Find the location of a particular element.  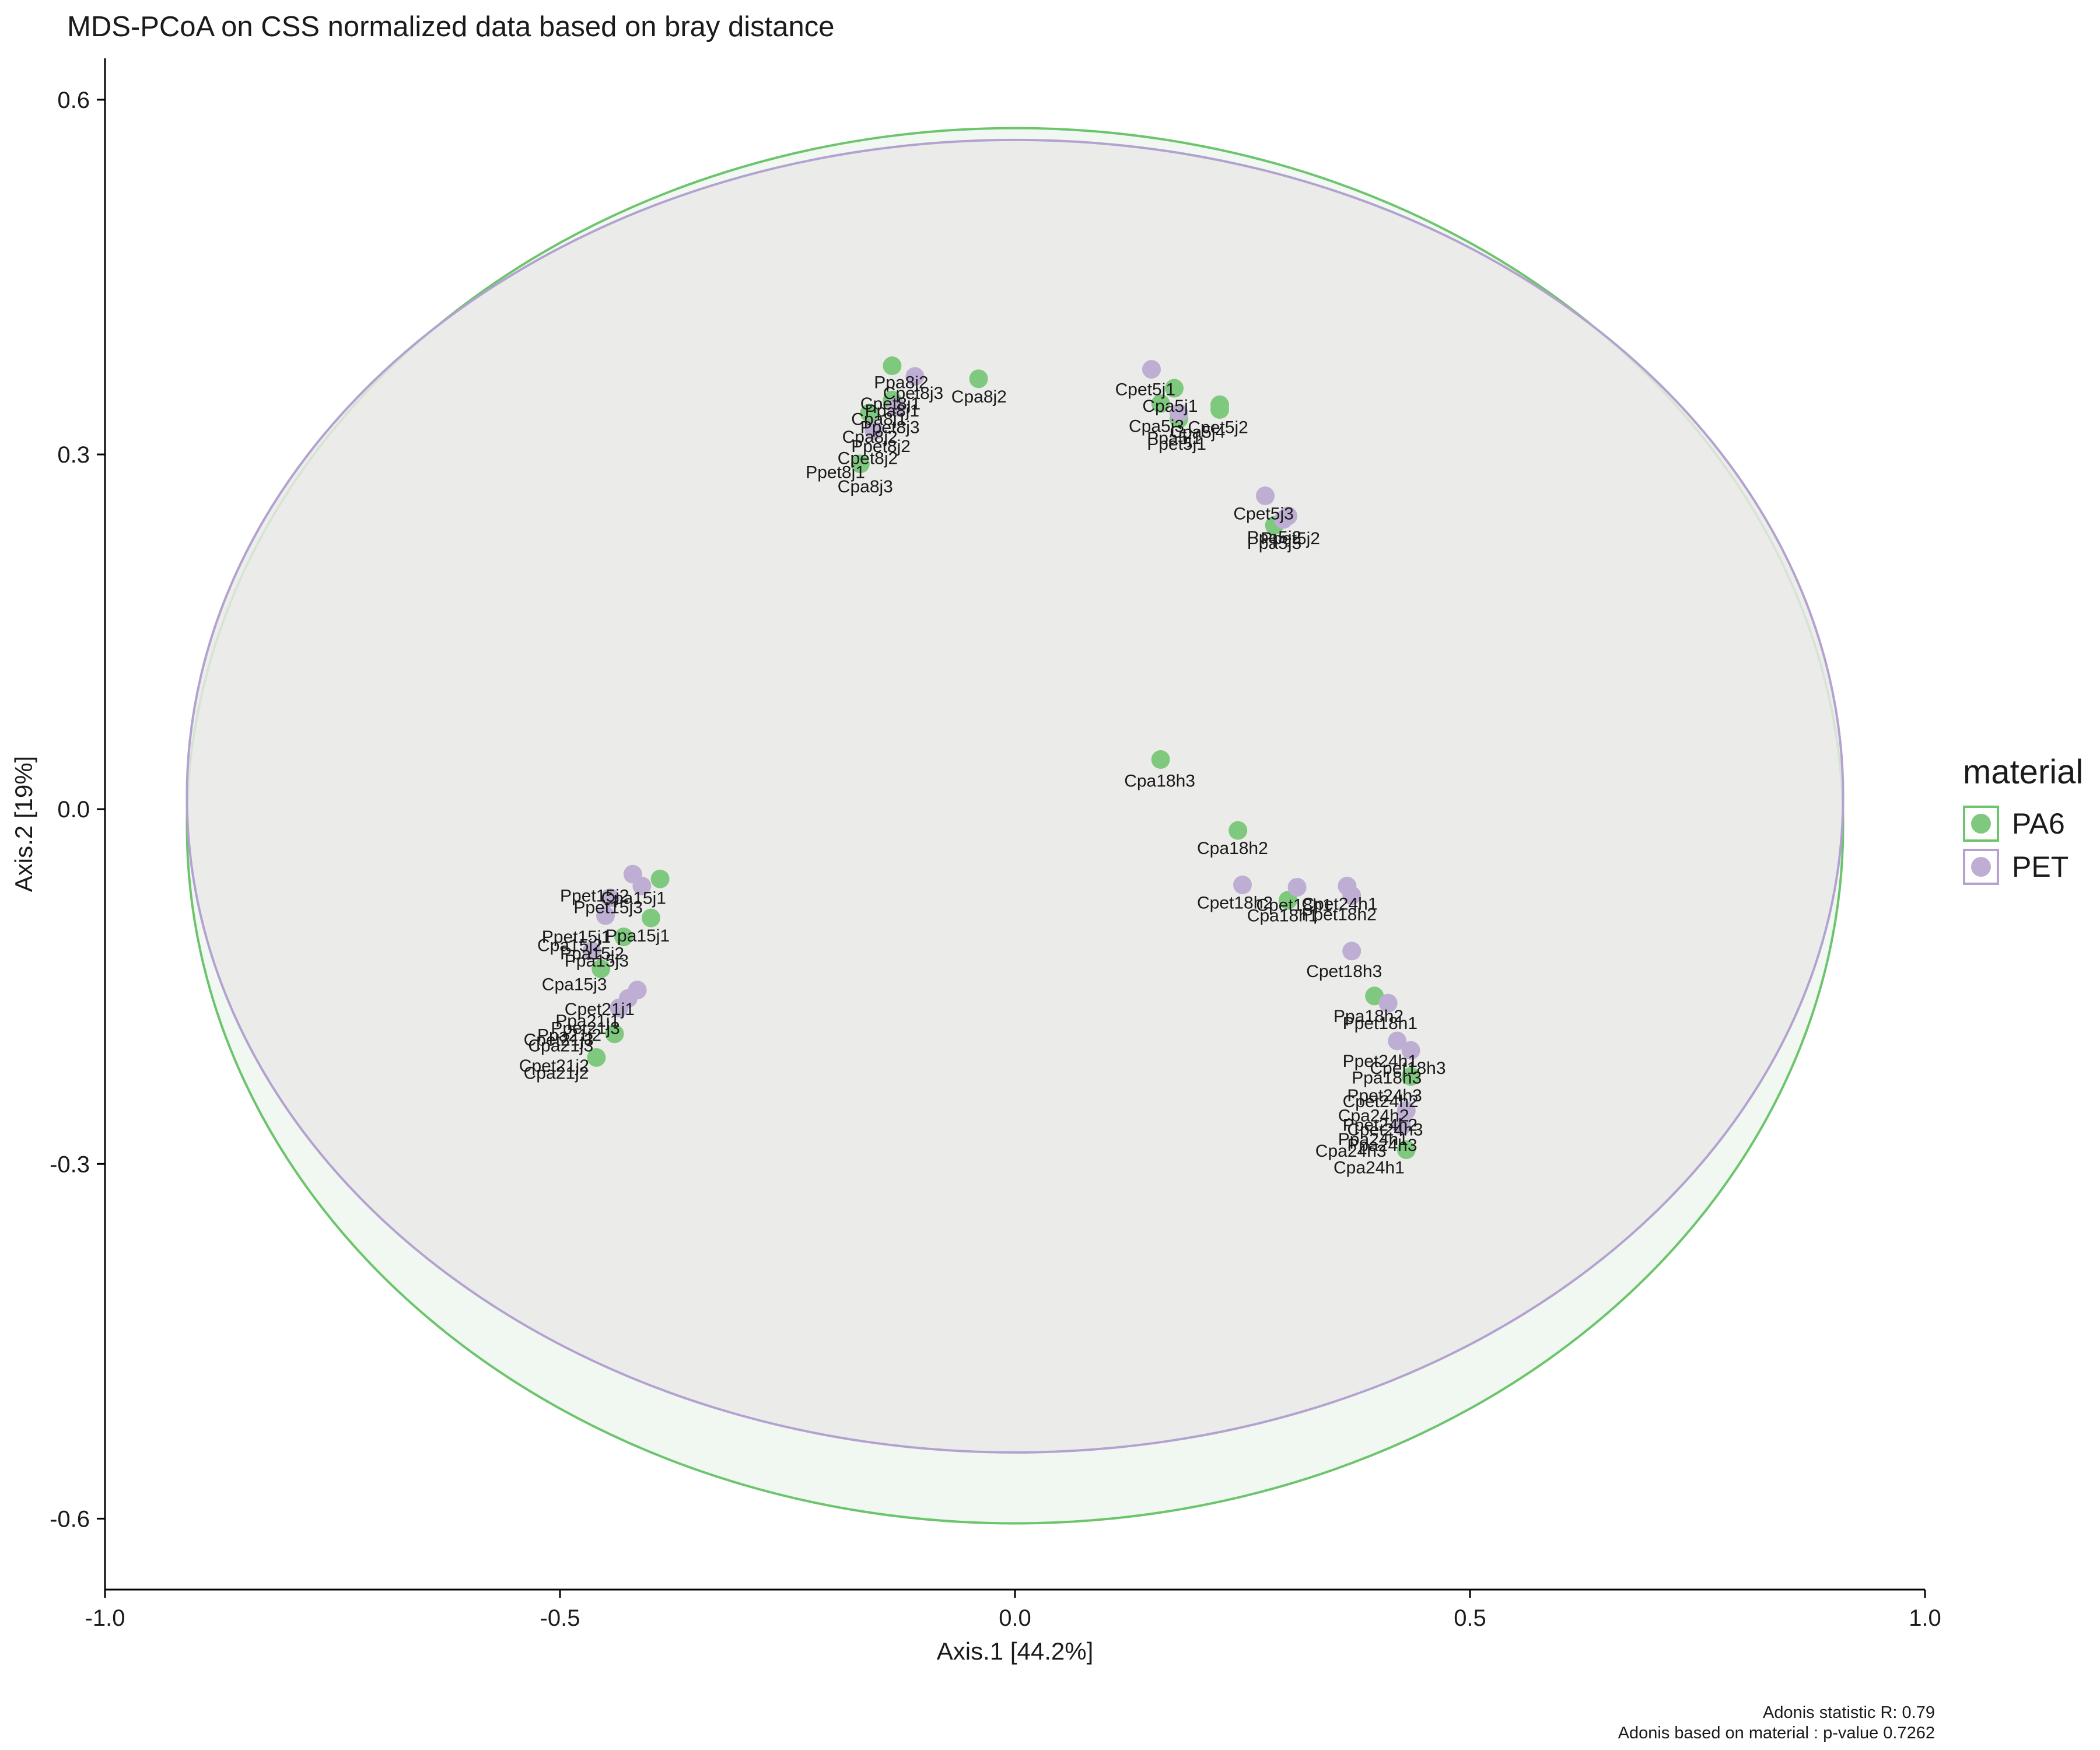

sample-label: Cpa18h3 is located at coordinates (1159, 781).